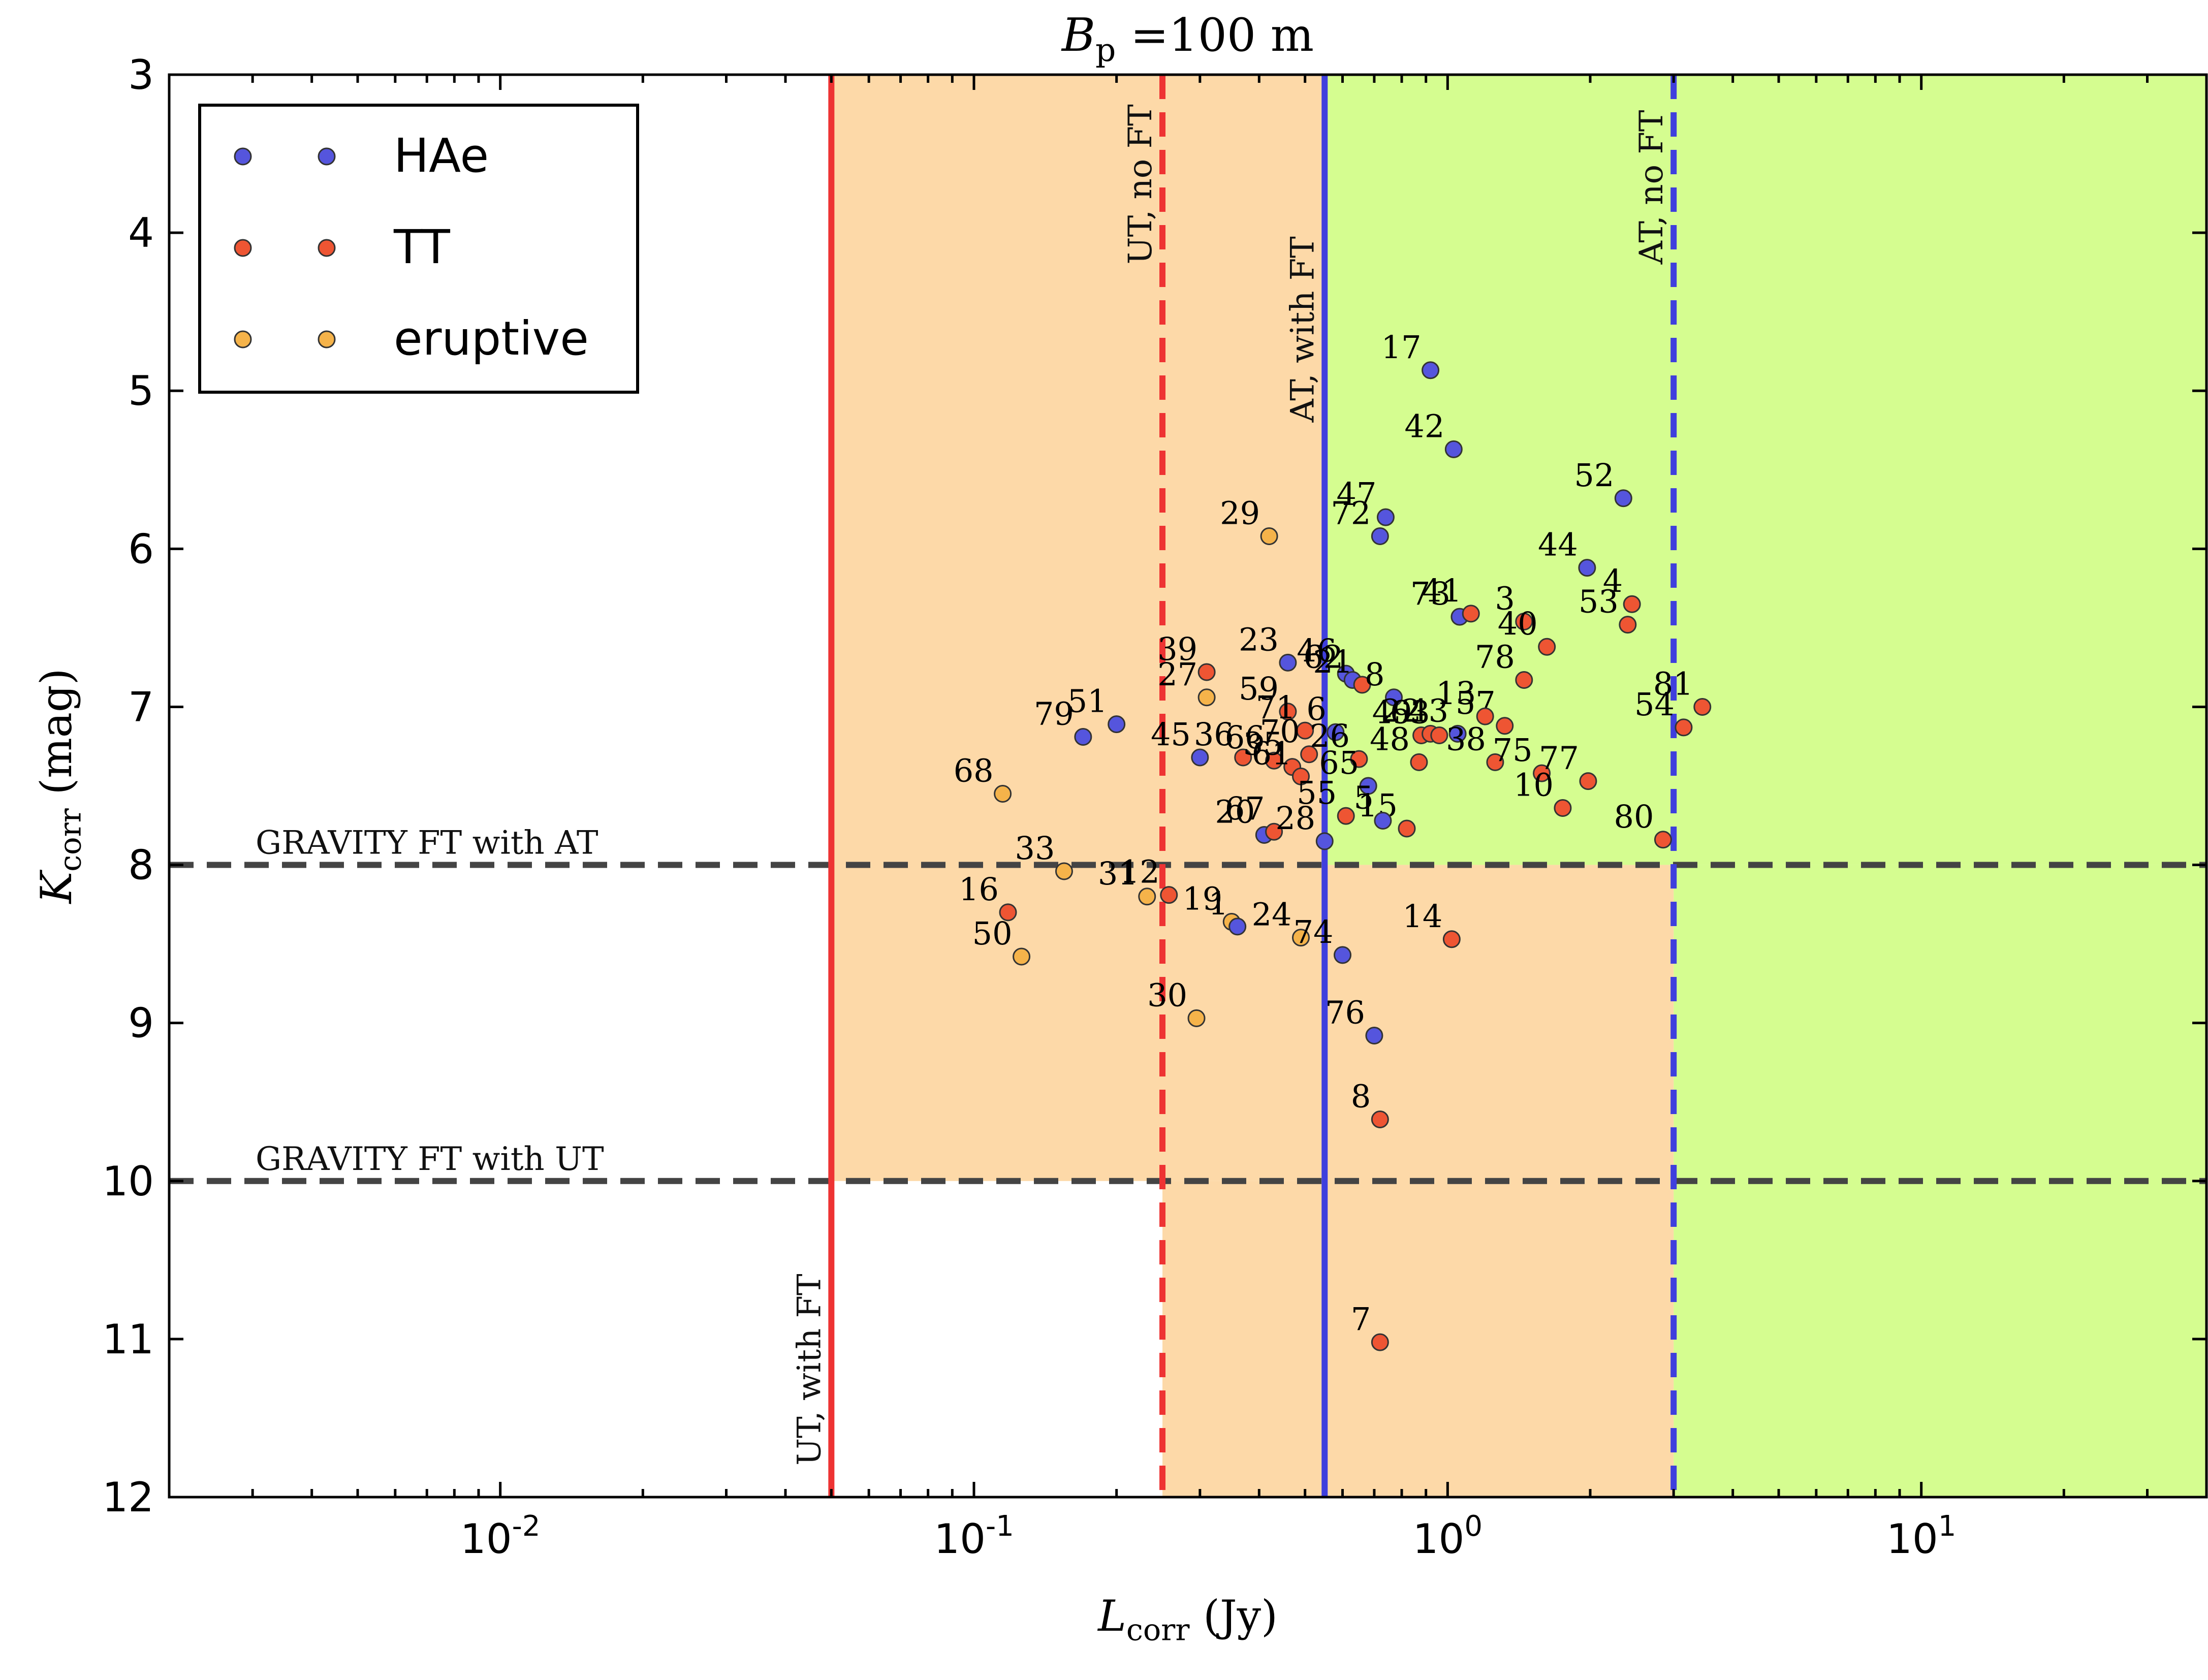  What do you see at coordinates (128, 1181) in the screenshot?
I see `y-tick-label: 10` at bounding box center [128, 1181].